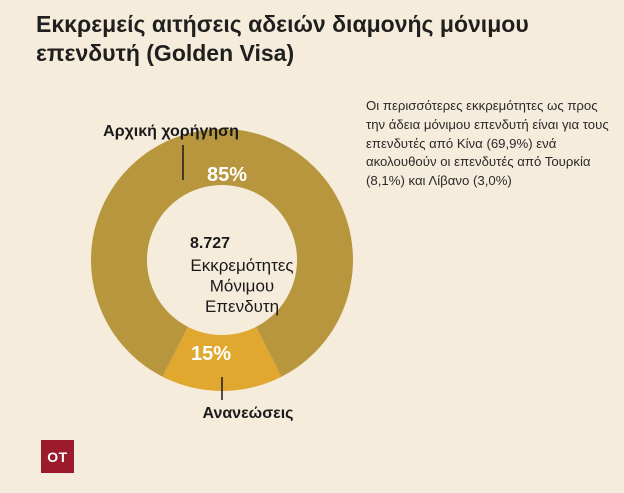 Image resolution: width=624 pixels, height=493 pixels. I want to click on center-total-value: 8.727, so click(210, 243).